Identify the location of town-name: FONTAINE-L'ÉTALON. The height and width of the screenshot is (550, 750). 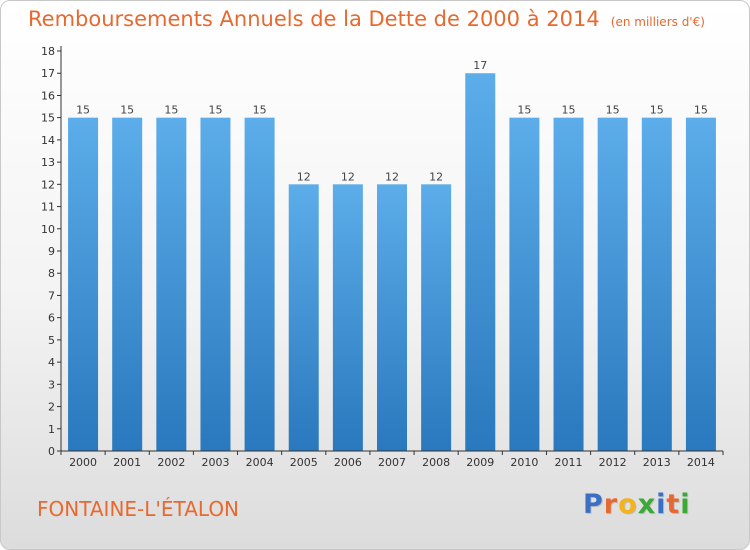
(138, 509).